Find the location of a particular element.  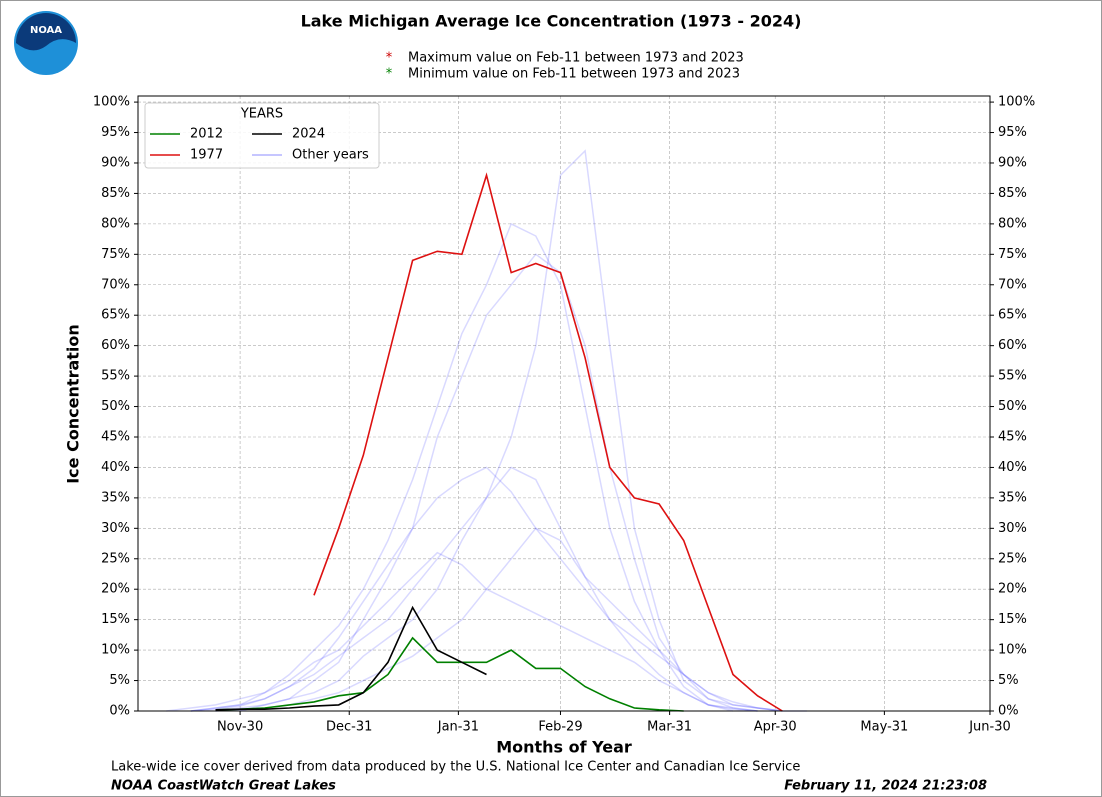

y-tick-label: 40% is located at coordinates (115, 467).